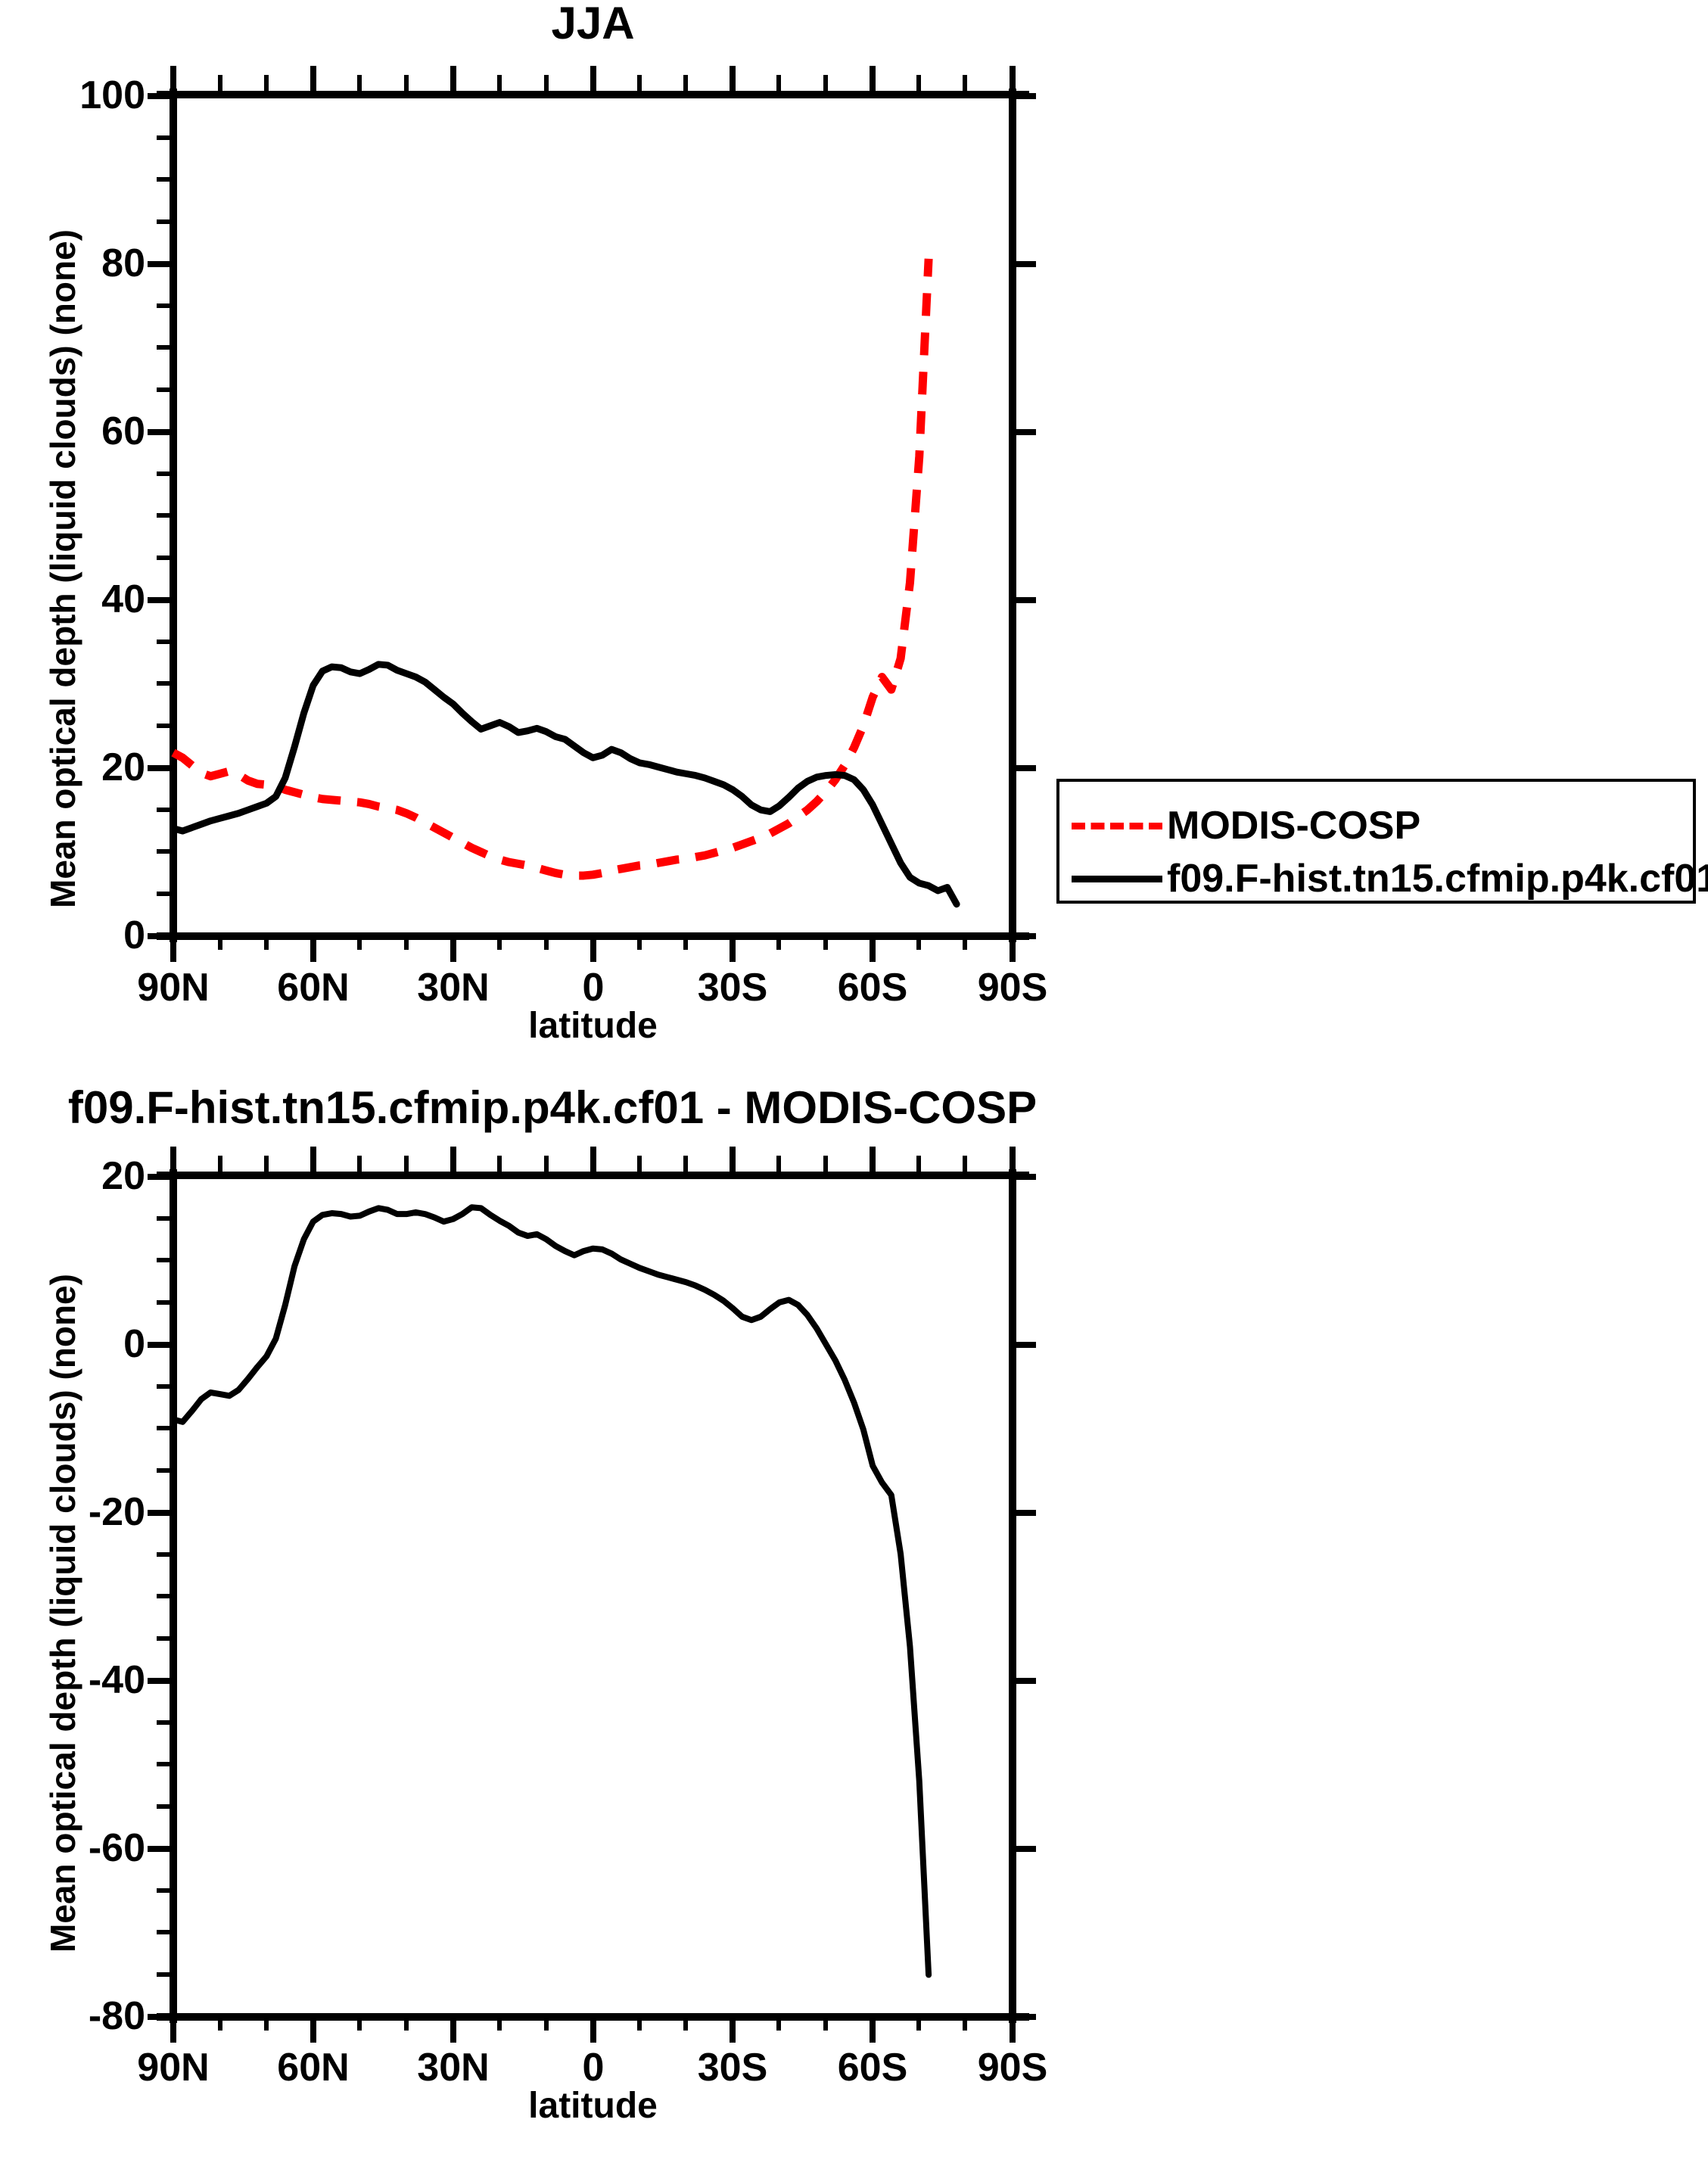 Image resolution: width=1708 pixels, height=2166 pixels. I want to click on top-axis-right, so click(1012, 515).